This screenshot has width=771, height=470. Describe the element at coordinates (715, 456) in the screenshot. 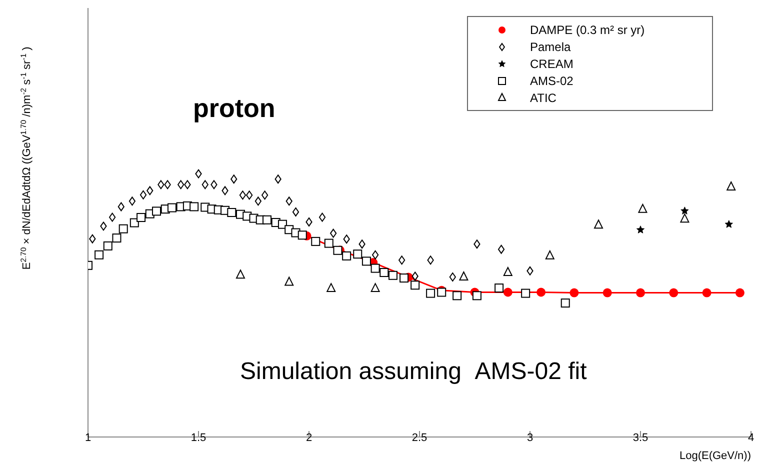

I see `x-axis-title: Log(E(GeV/n))` at that location.